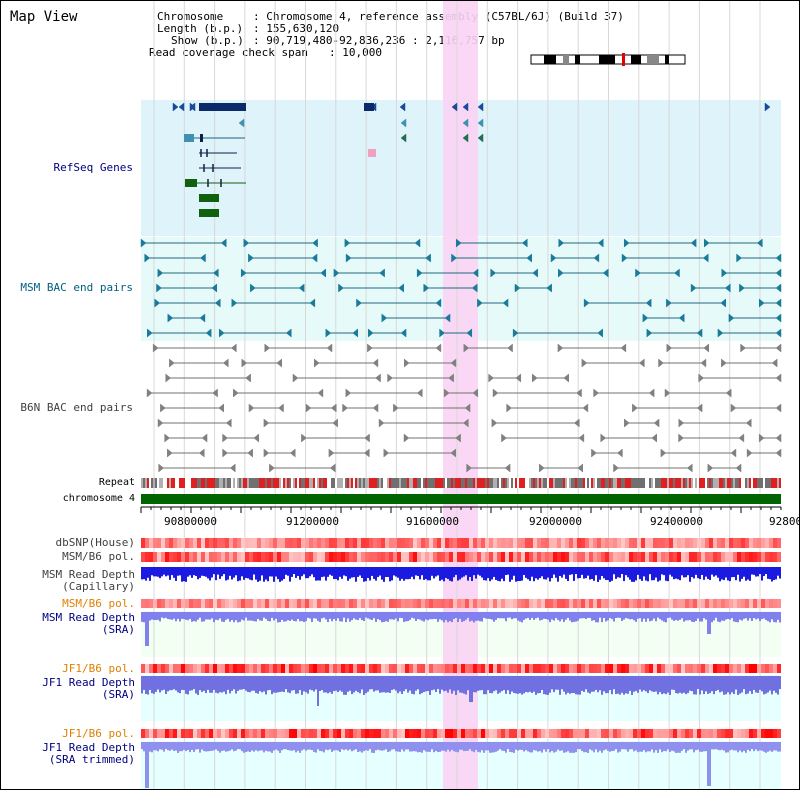  What do you see at coordinates (88, 688) in the screenshot?
I see `jf1-depth-sra-label: JF1 Read Depth (SRA)` at bounding box center [88, 688].